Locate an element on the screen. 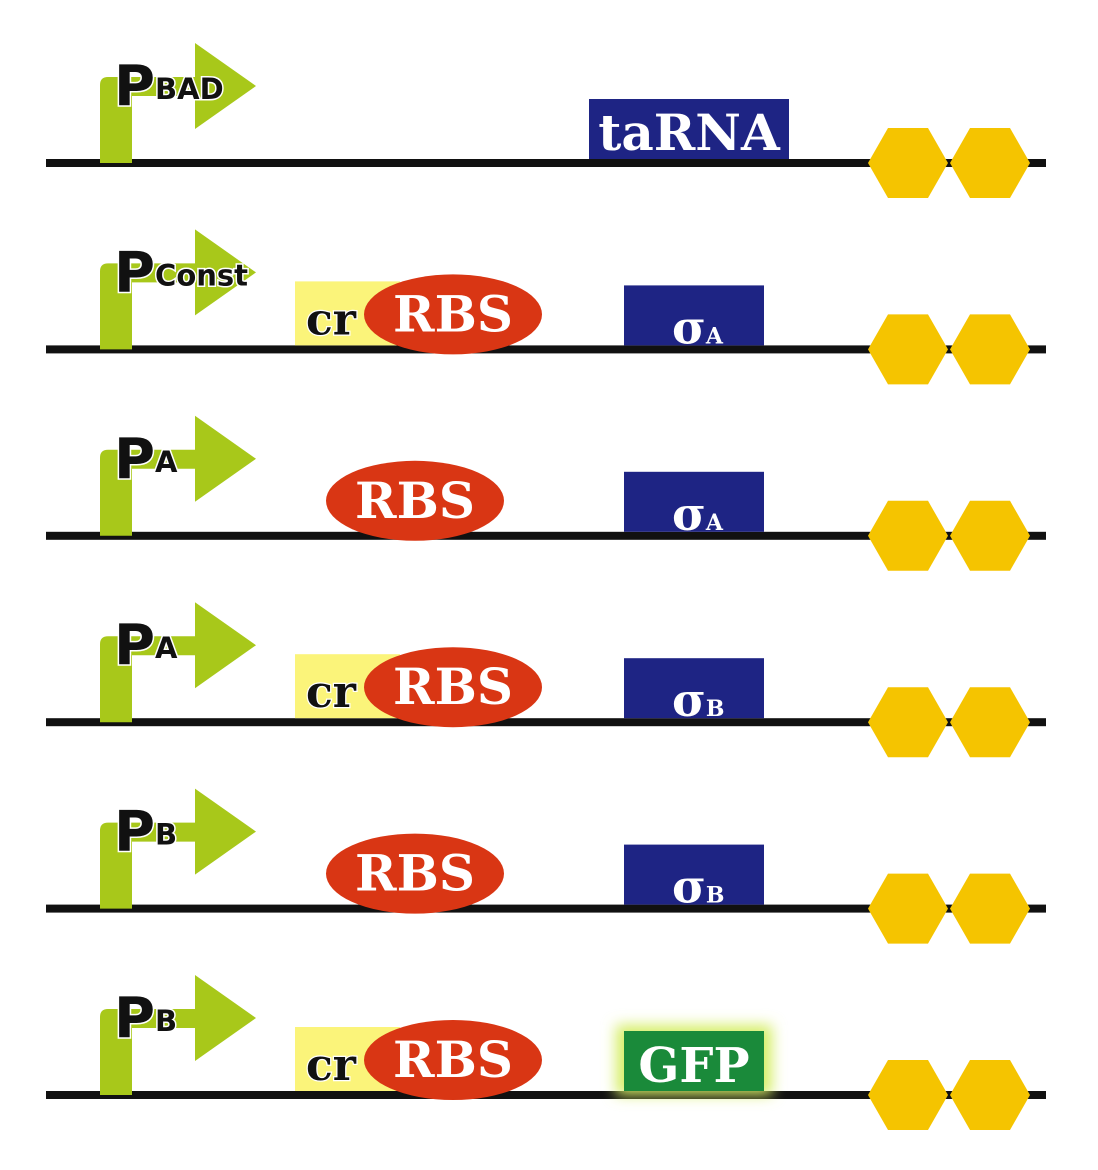 The image size is (1098, 1170). gene-label: taRNA is located at coordinates (689, 132).